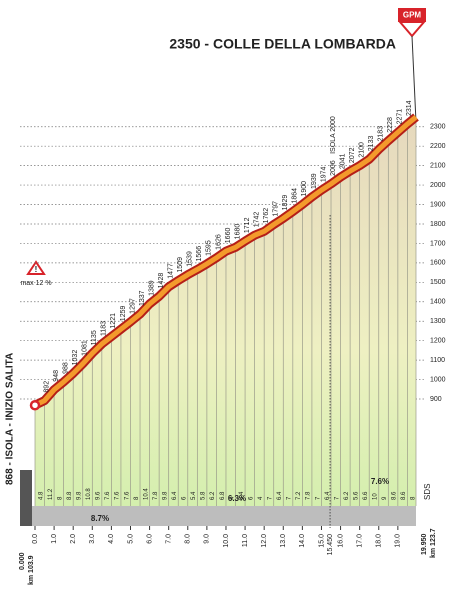 The image size is (471, 593). What do you see at coordinates (113, 321) in the screenshot?
I see `elevation-label: 1221` at bounding box center [113, 321].